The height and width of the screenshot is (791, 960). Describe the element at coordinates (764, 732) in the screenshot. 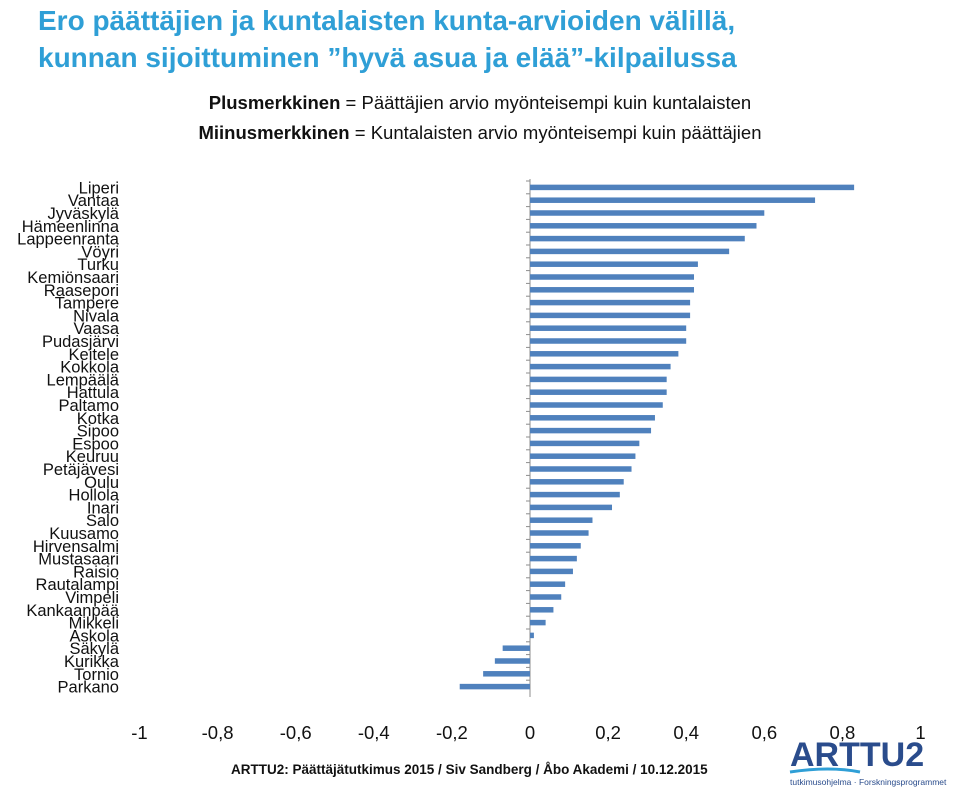

I see `x-tick-label: 0,6` at that location.